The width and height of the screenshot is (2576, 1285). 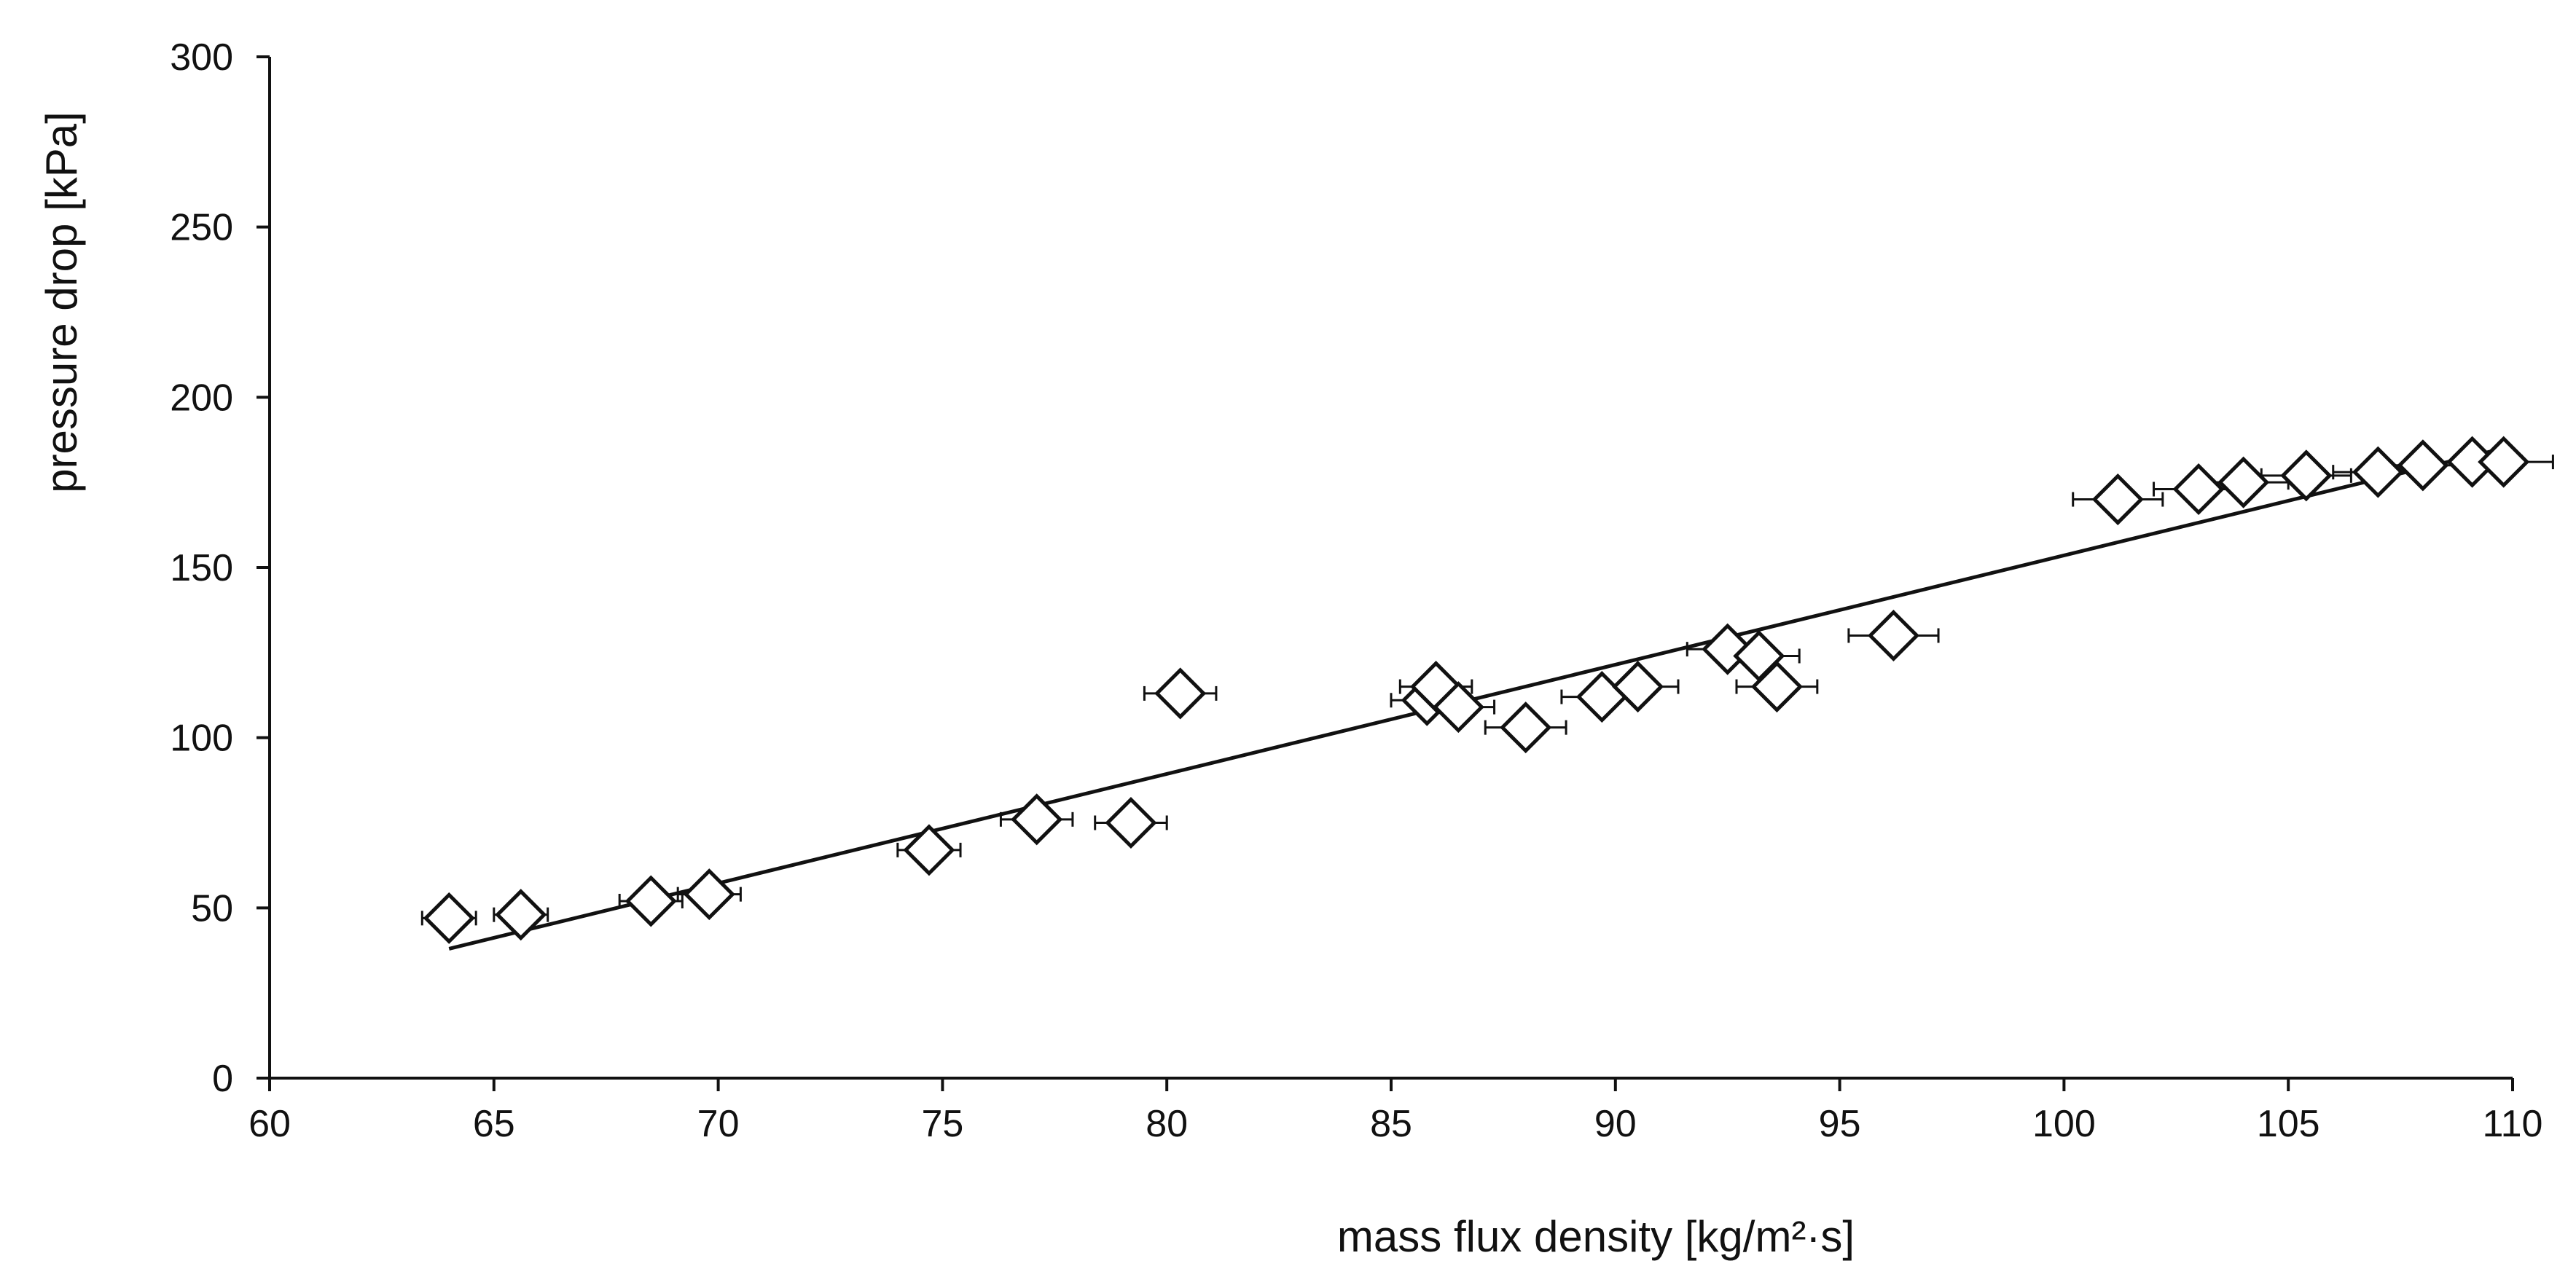 What do you see at coordinates (201, 568) in the screenshot?
I see `y-tick-label: 150` at bounding box center [201, 568].